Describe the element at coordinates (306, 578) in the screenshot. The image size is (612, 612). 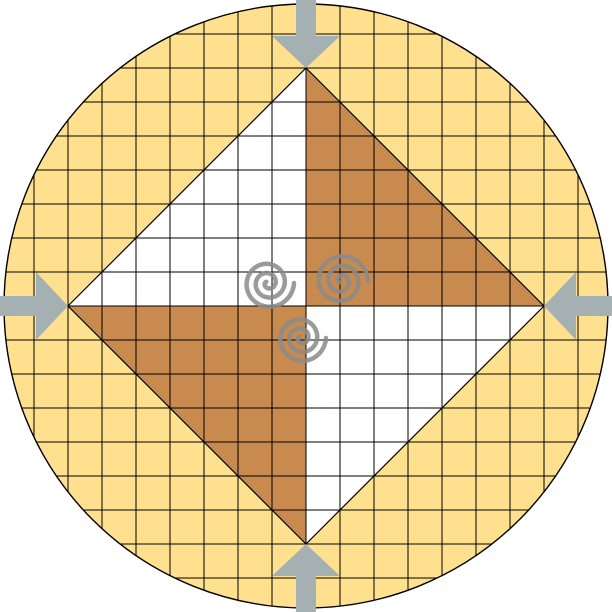
I see `arrow-up-icon` at that location.